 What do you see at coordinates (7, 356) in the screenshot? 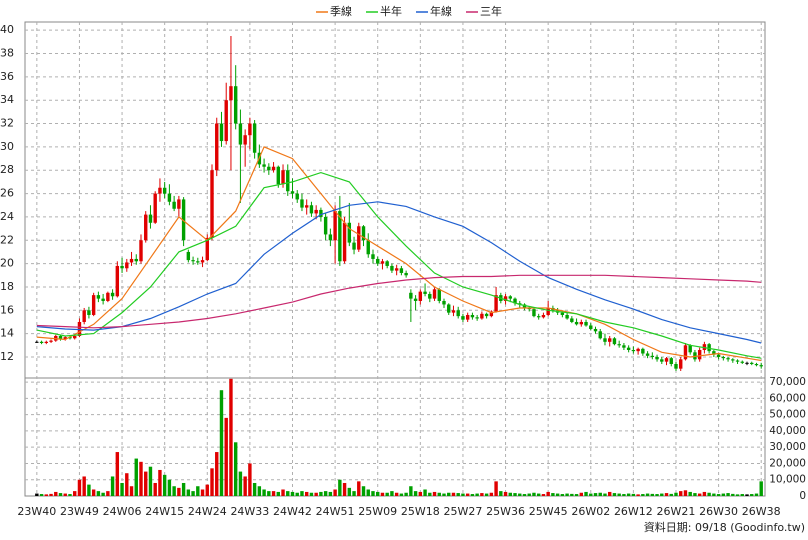
I see `y-tick-label: 12` at bounding box center [7, 356].